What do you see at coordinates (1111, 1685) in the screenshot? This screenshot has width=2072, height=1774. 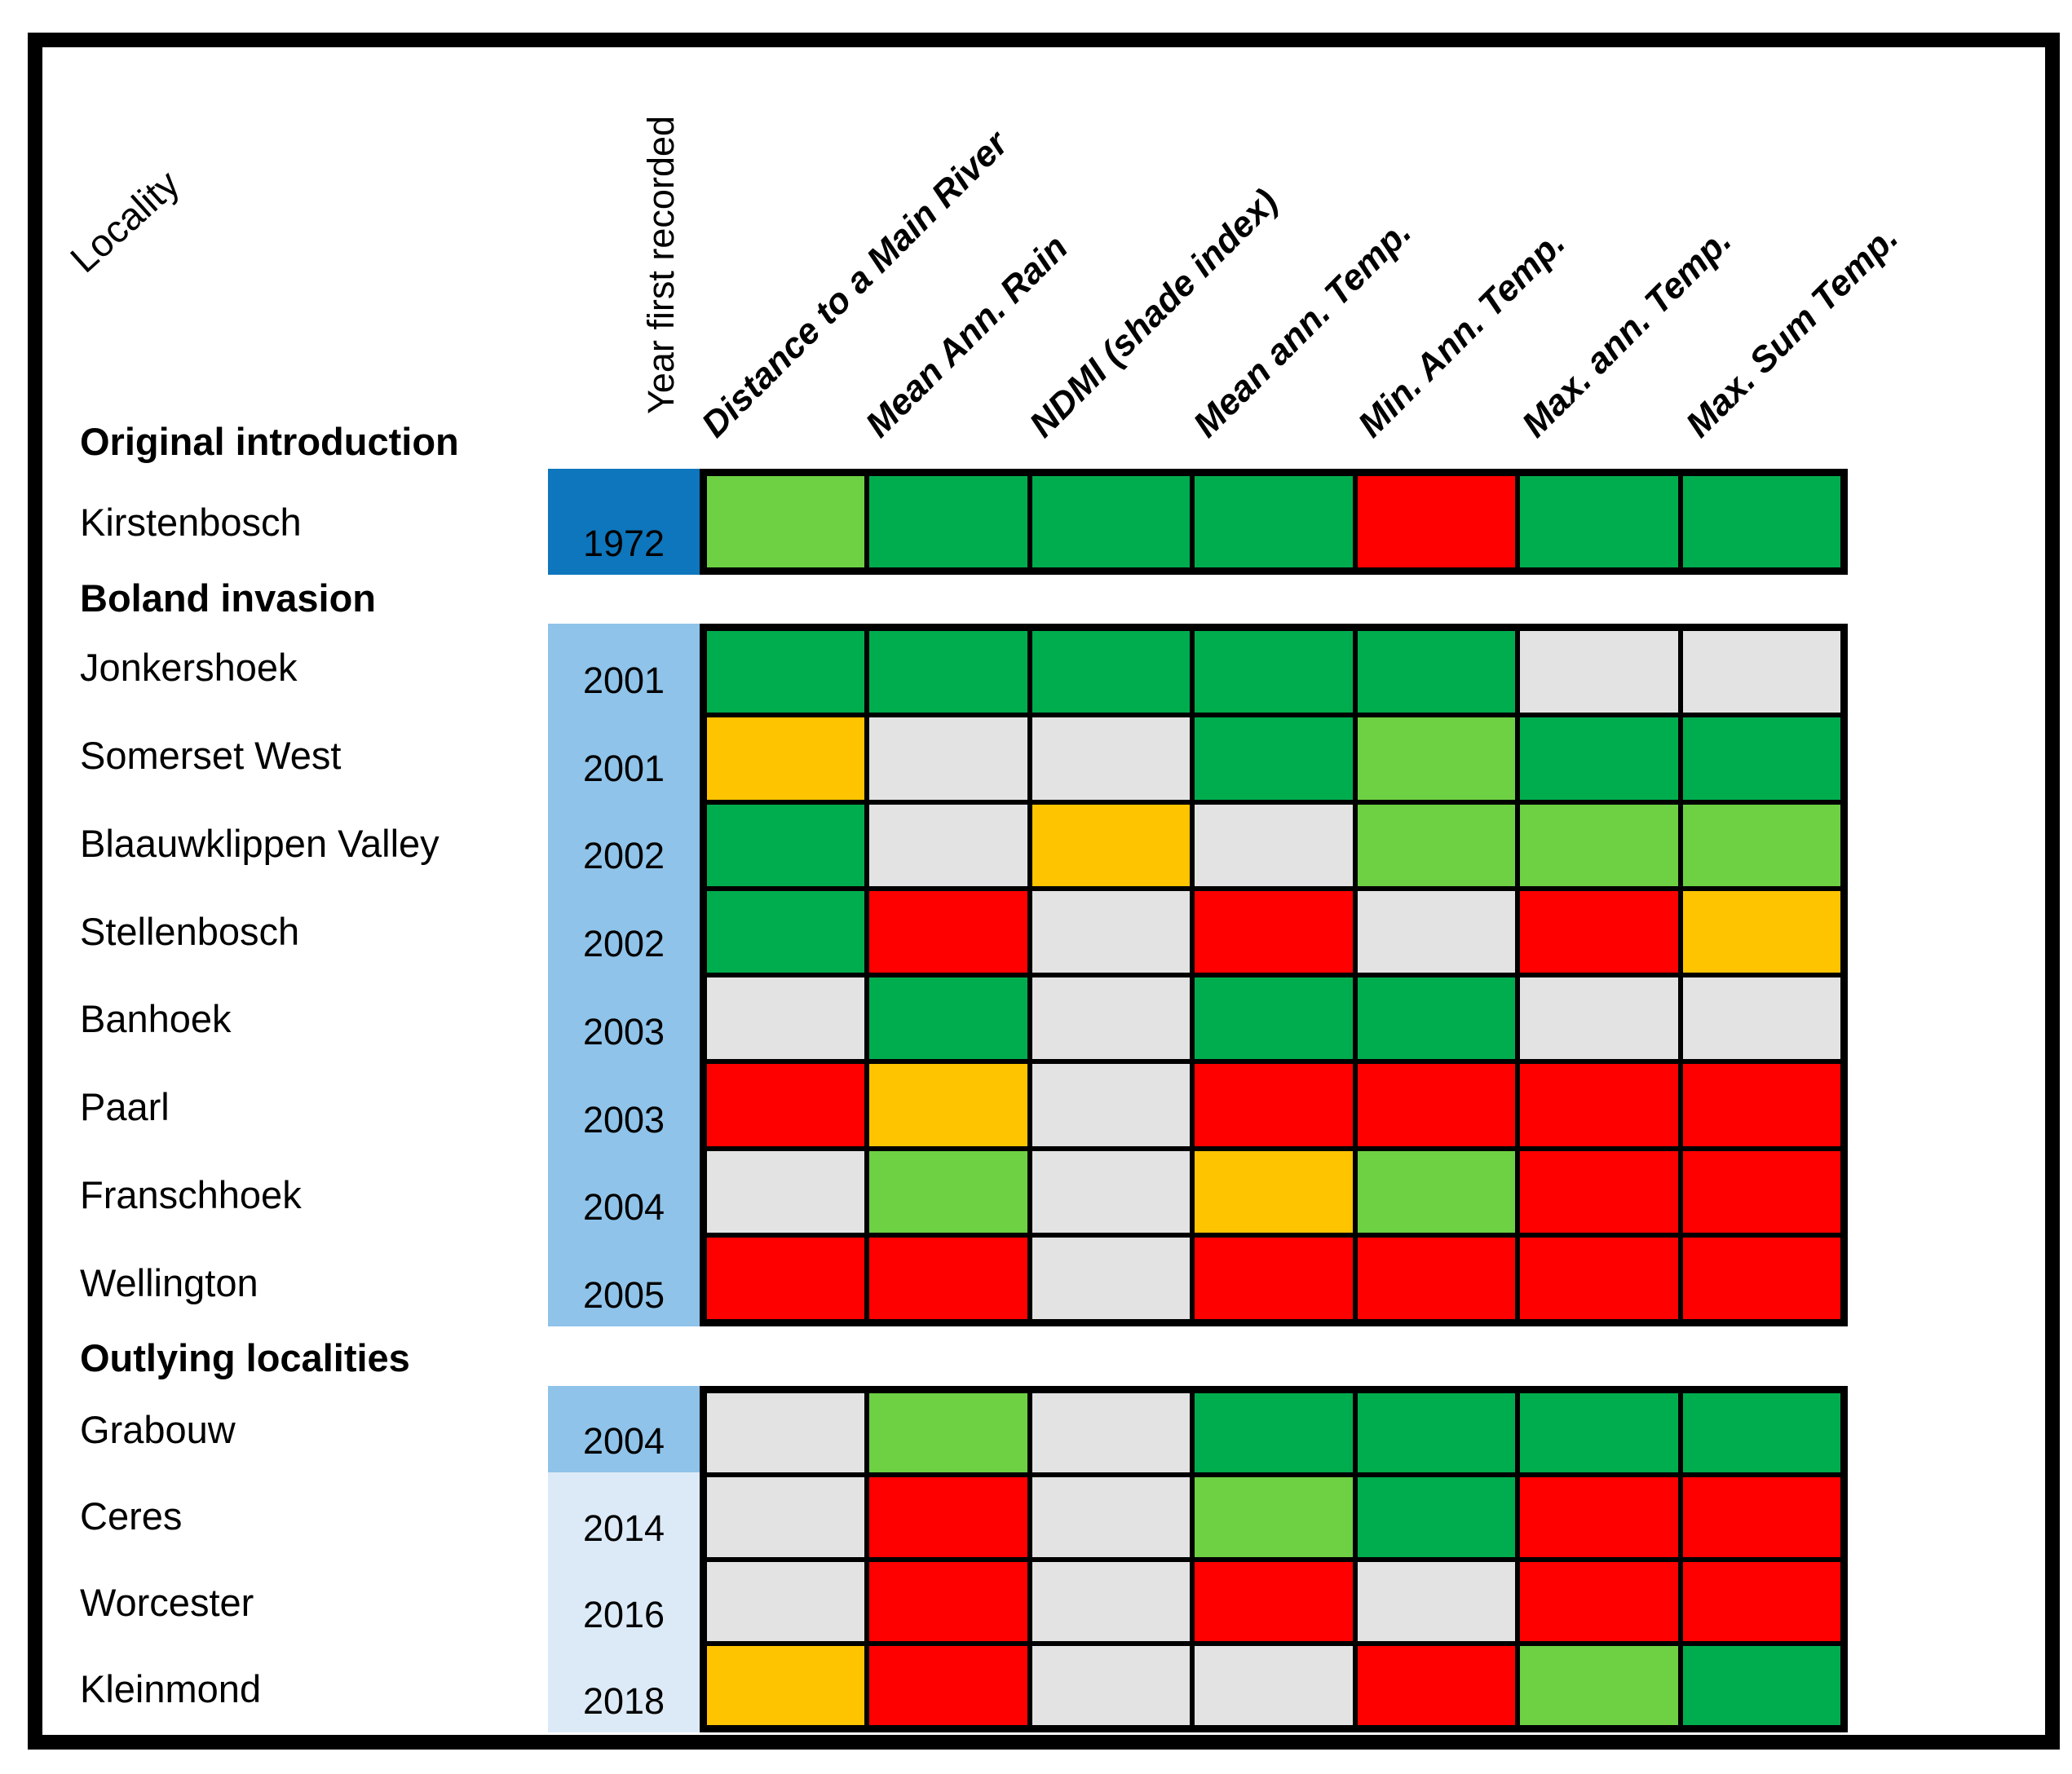 I see `heat-cell-kleinmond-ndmi-shade-index-` at bounding box center [1111, 1685].